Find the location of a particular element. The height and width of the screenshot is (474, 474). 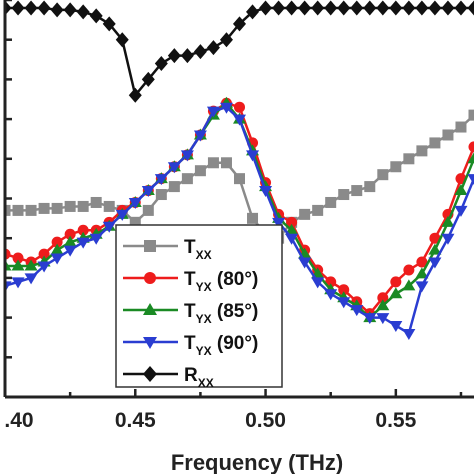

legend-label-suffix: (80°) is located at coordinates (235, 279).